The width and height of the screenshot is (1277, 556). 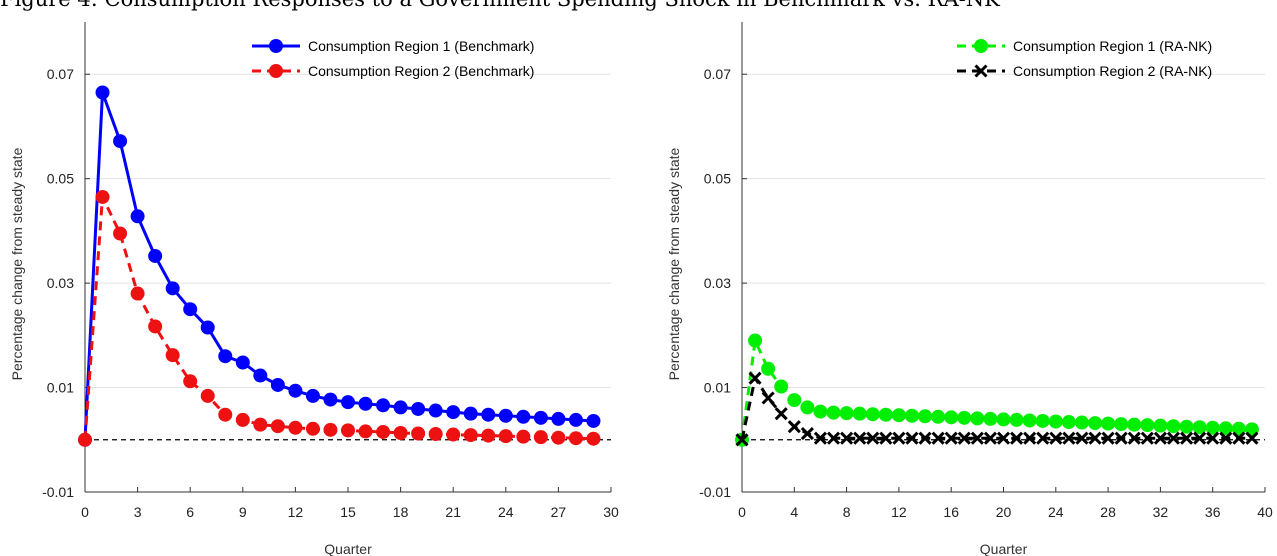 What do you see at coordinates (276, 71) in the screenshot?
I see `legend-marker` at bounding box center [276, 71].